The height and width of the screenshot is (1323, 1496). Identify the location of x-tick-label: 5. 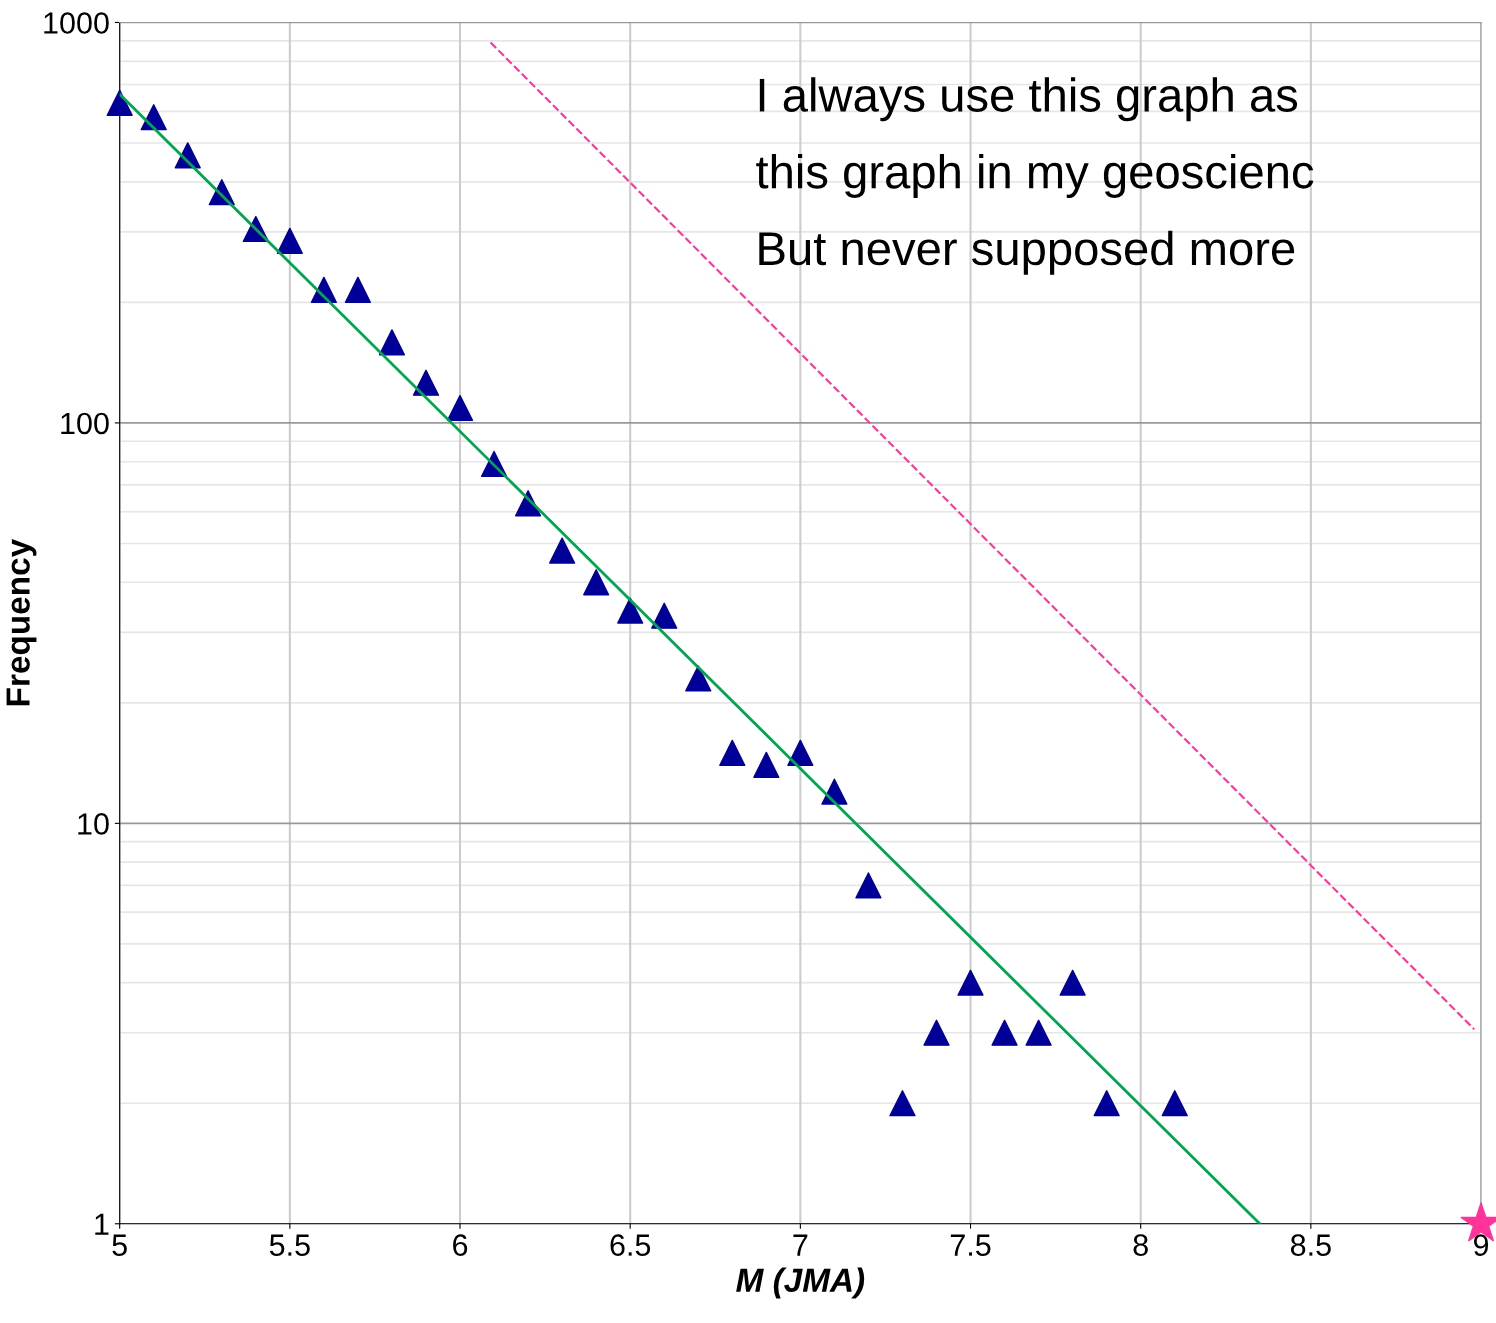
(119, 1245).